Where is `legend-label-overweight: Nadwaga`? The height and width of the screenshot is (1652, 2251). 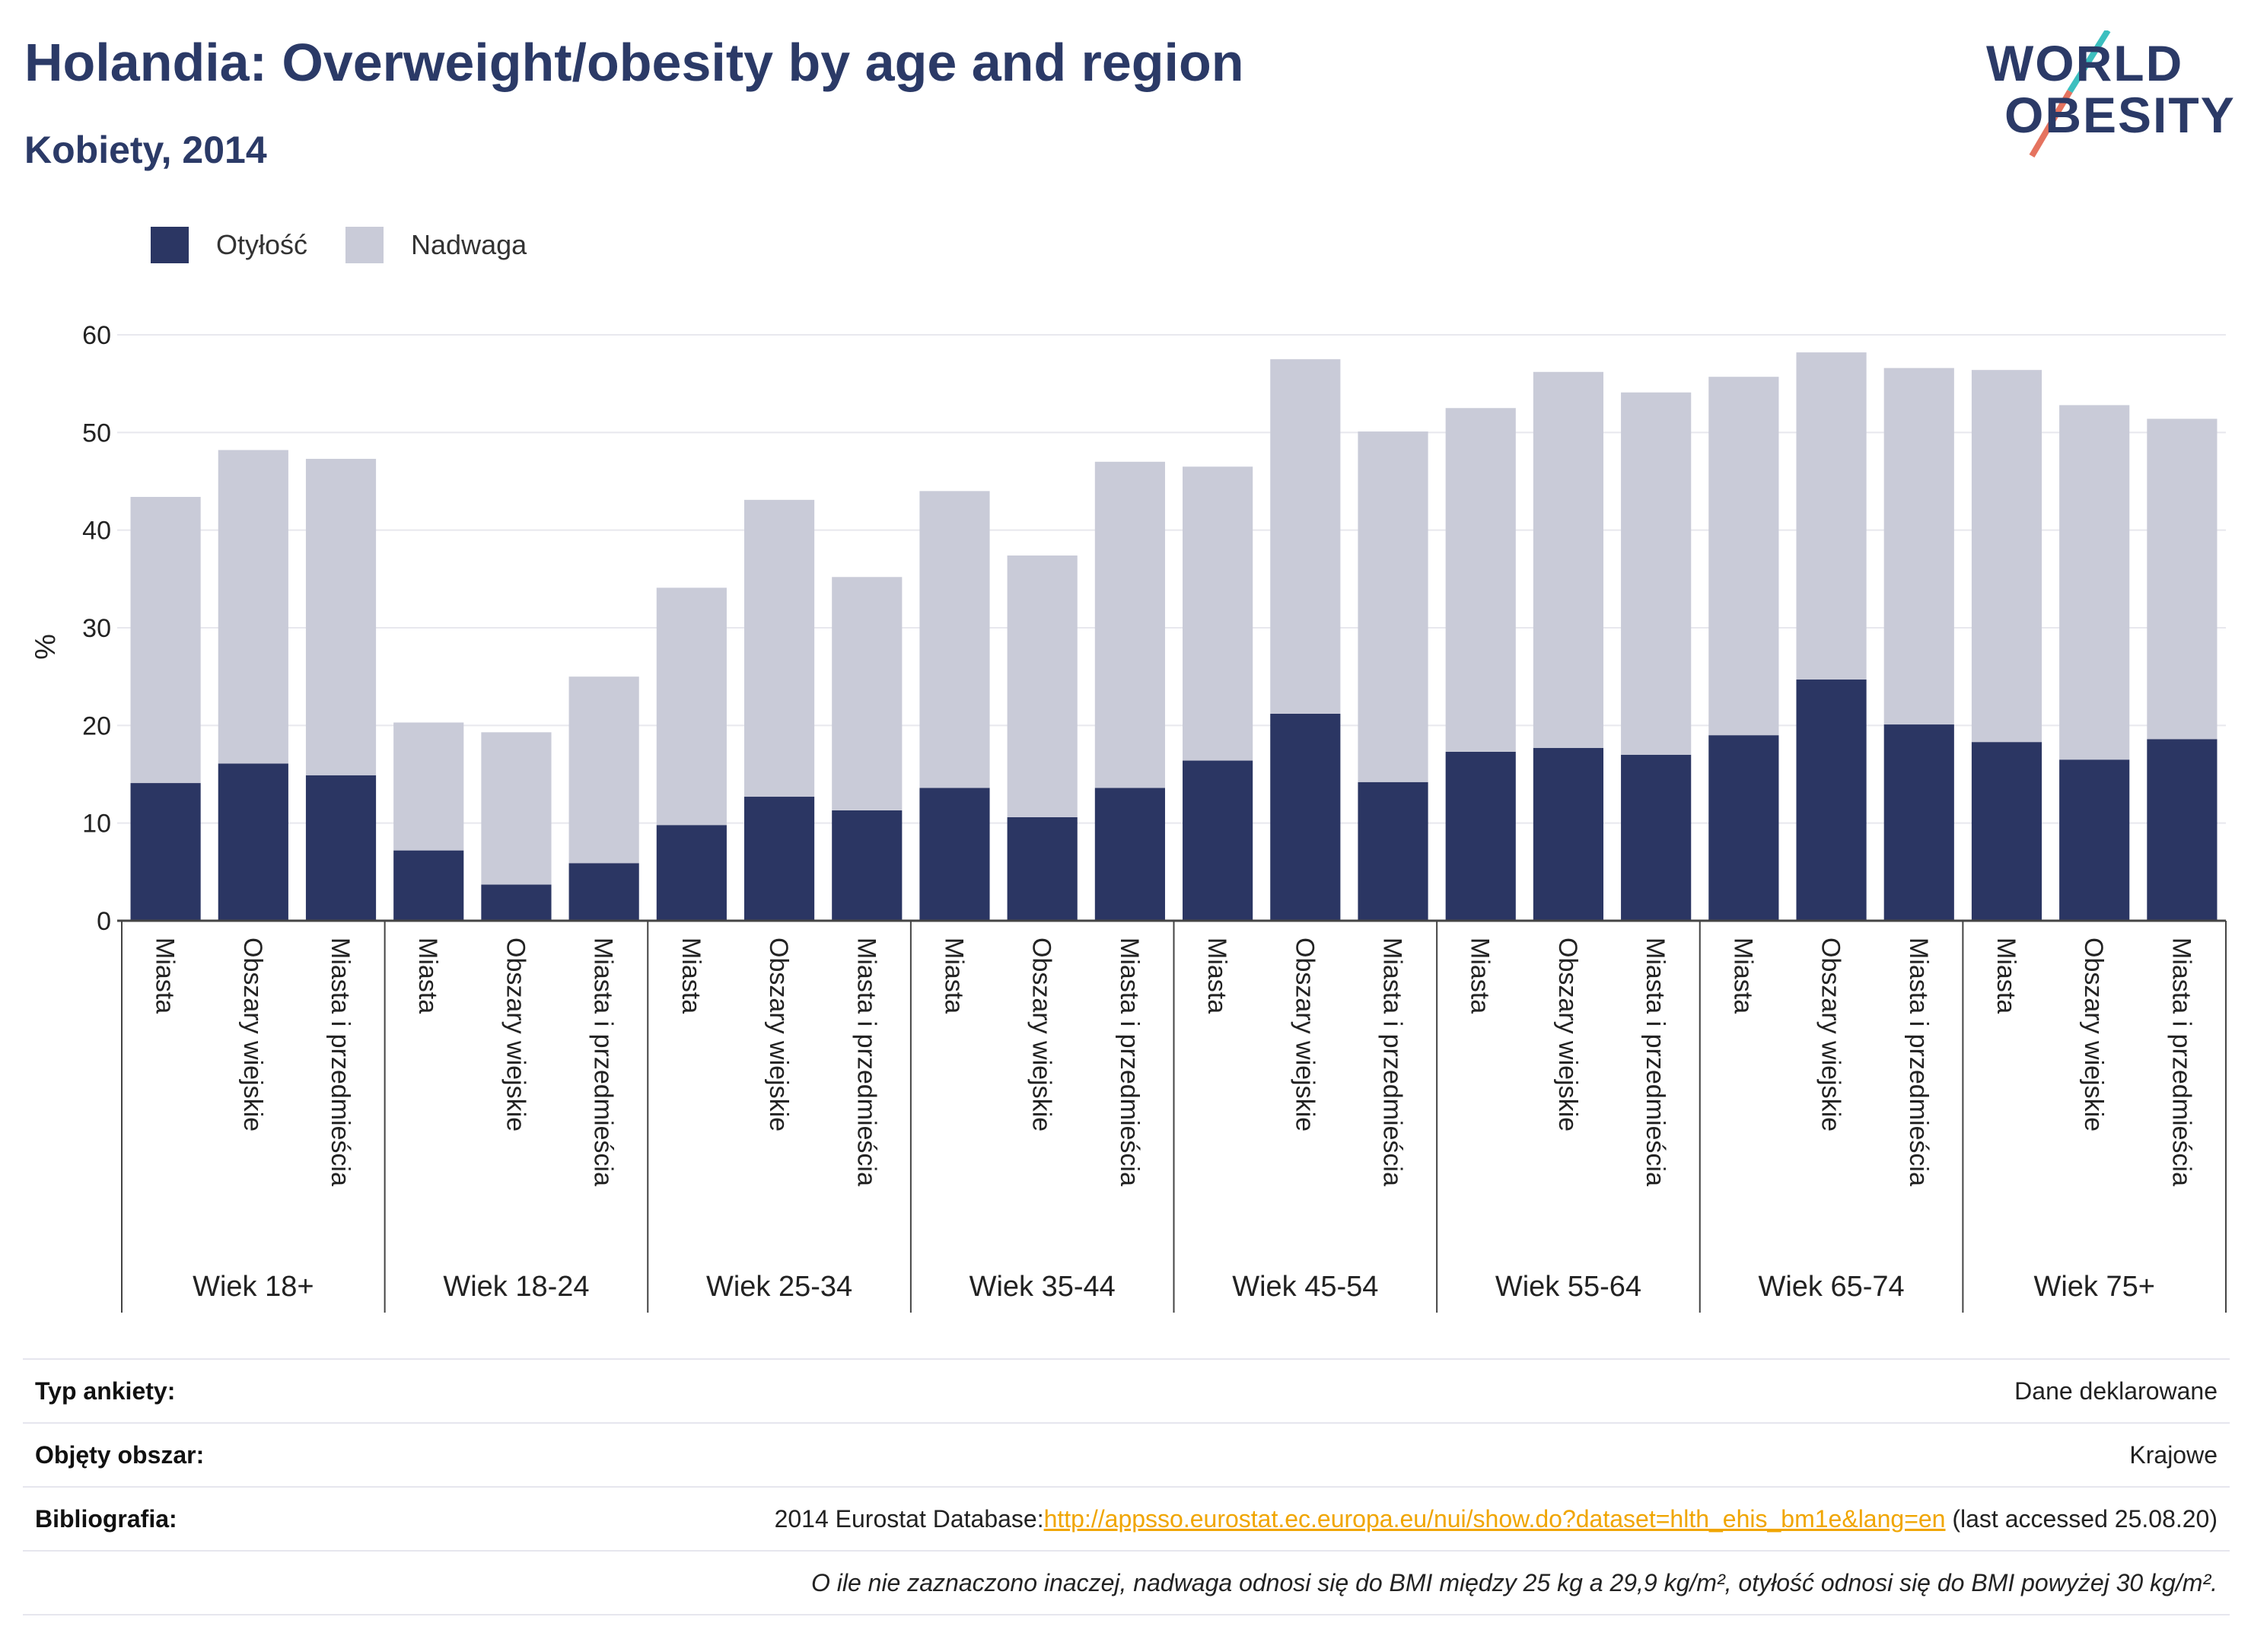
legend-label-overweight: Nadwaga is located at coordinates (469, 244).